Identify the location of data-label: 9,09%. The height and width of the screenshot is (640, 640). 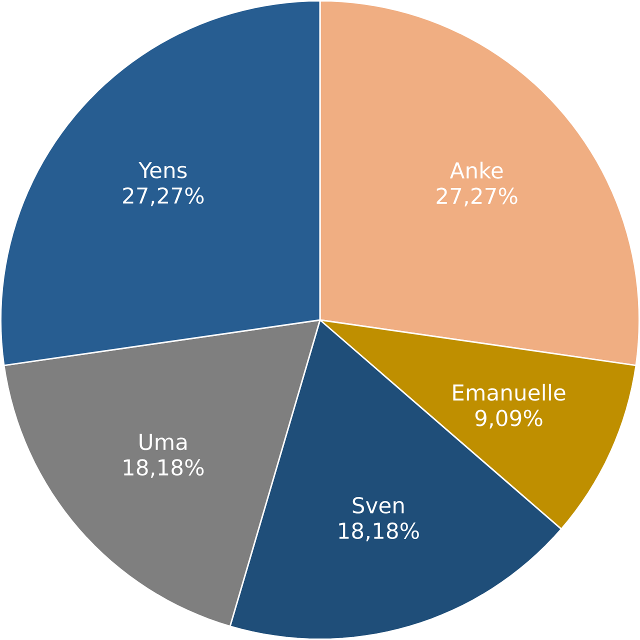
(508, 419).